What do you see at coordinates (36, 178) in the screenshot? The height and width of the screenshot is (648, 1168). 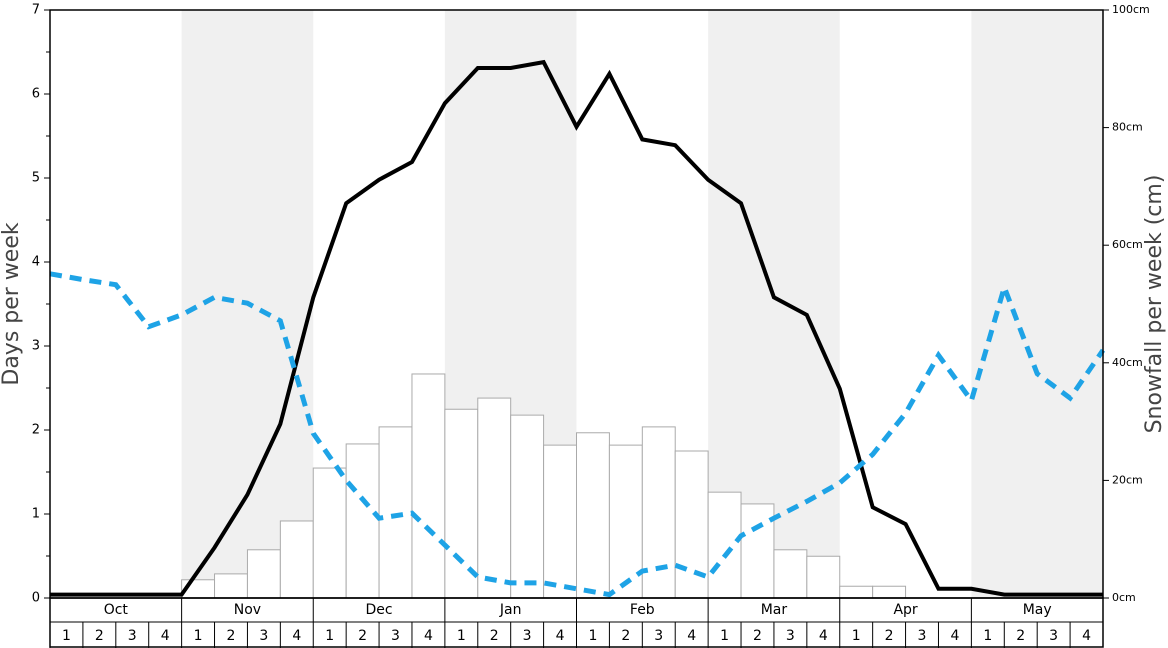 I see `y-tick-label: 5` at bounding box center [36, 178].